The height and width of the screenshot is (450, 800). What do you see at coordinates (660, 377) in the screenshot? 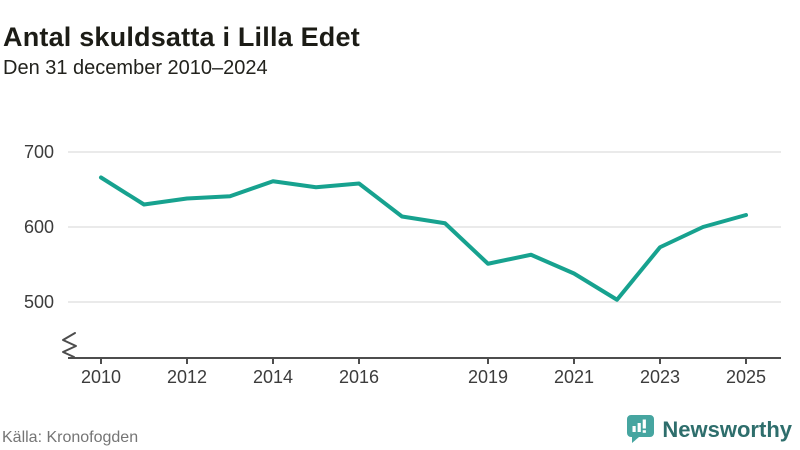
I see `x-tick-label: 2023` at bounding box center [660, 377].